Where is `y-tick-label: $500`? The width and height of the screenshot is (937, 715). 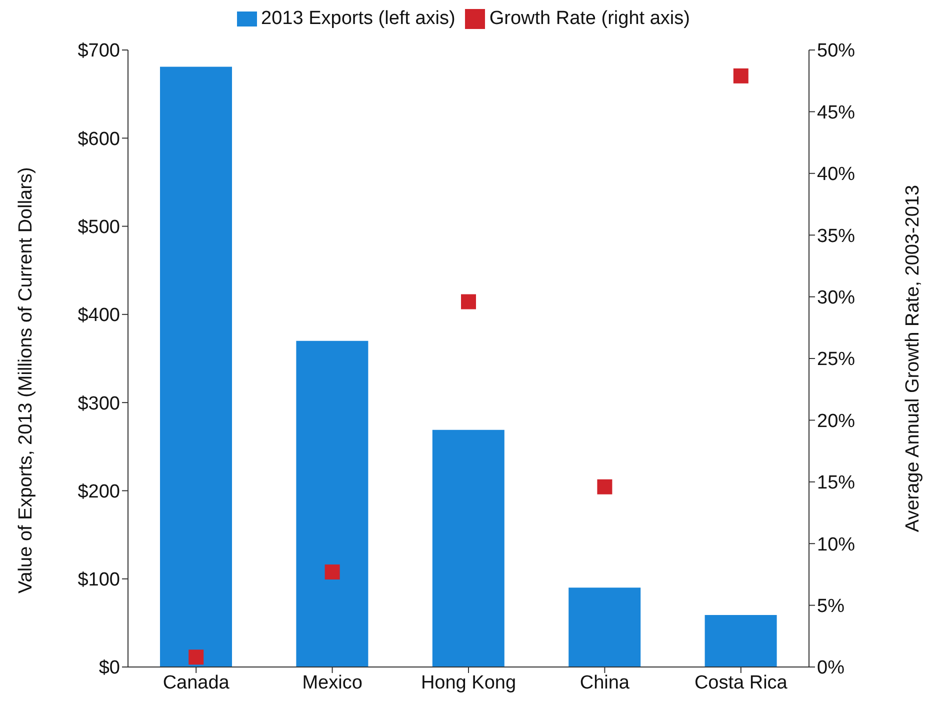 y-tick-label: $500 is located at coordinates (99, 227).